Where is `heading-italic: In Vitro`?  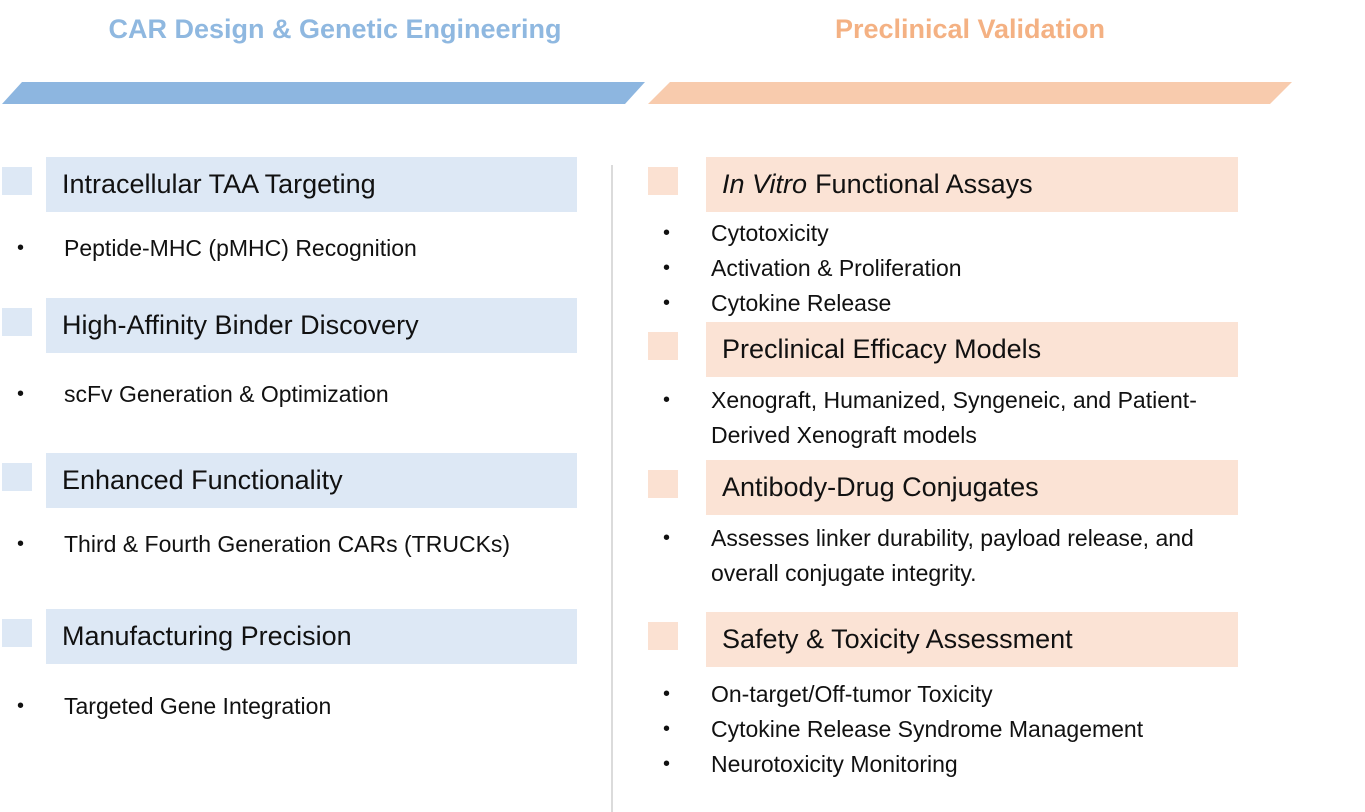 heading-italic: In Vitro is located at coordinates (765, 184).